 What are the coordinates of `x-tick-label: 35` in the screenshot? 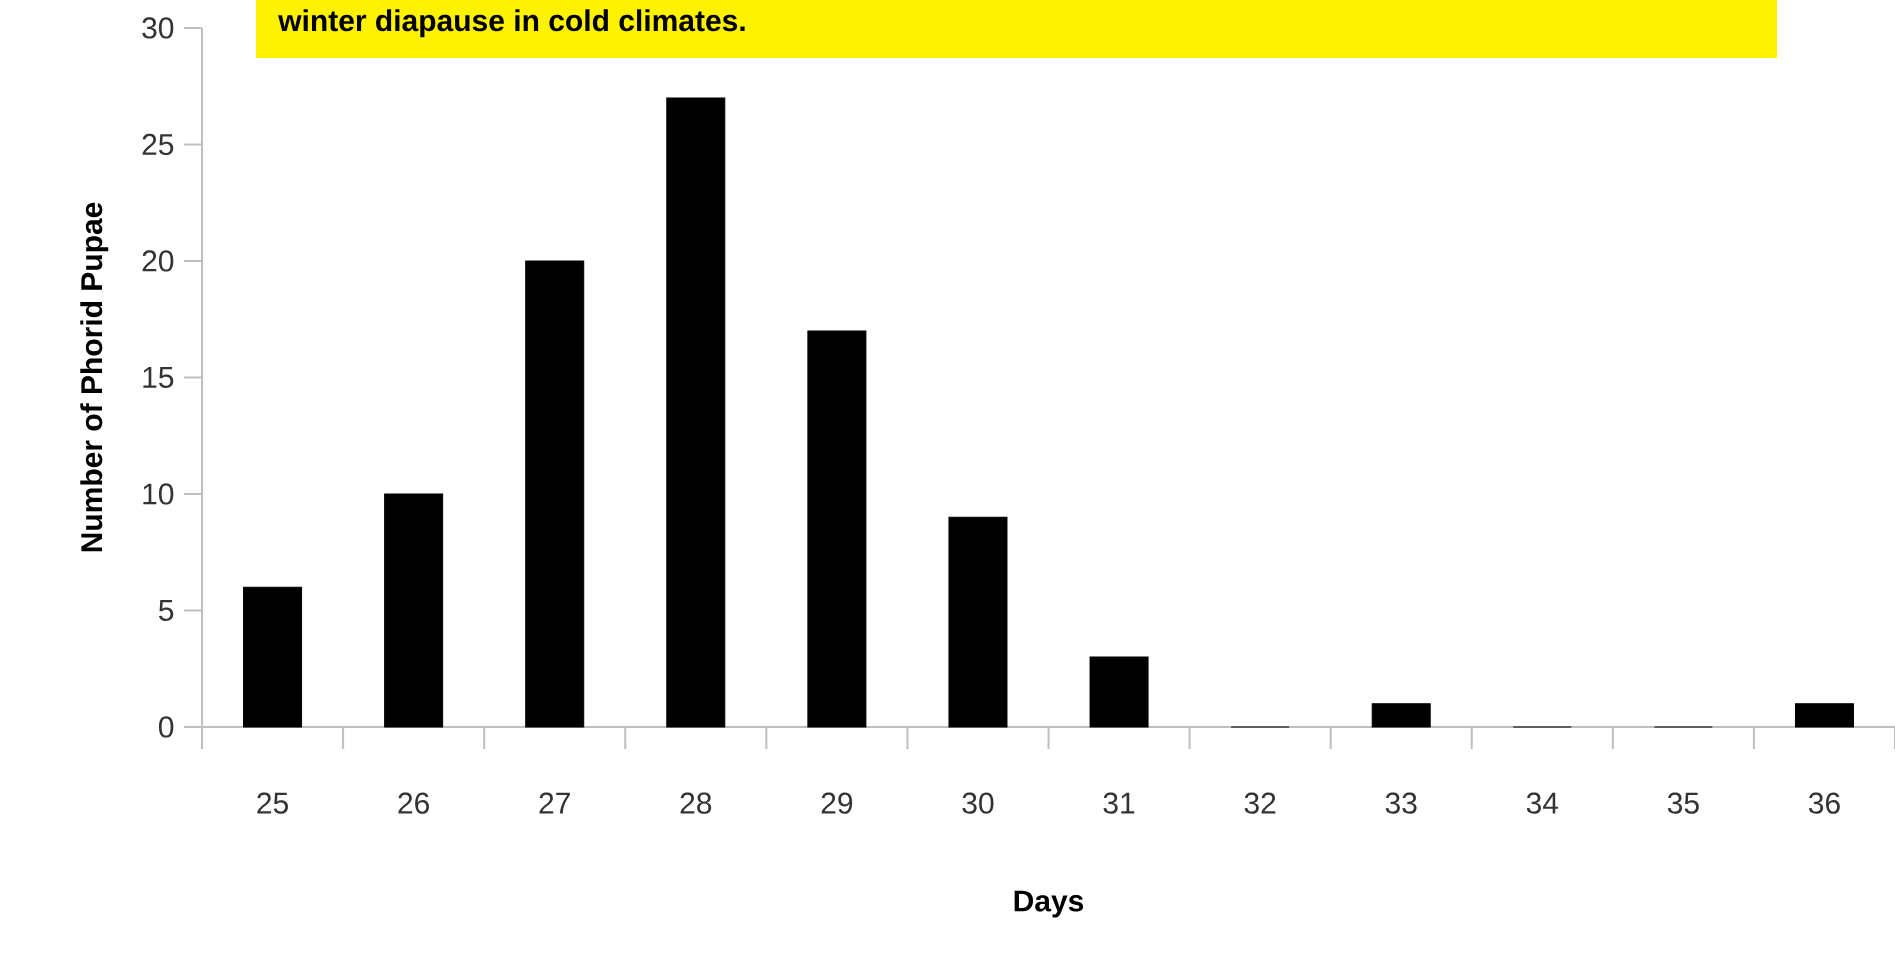 It's located at (1683, 803).